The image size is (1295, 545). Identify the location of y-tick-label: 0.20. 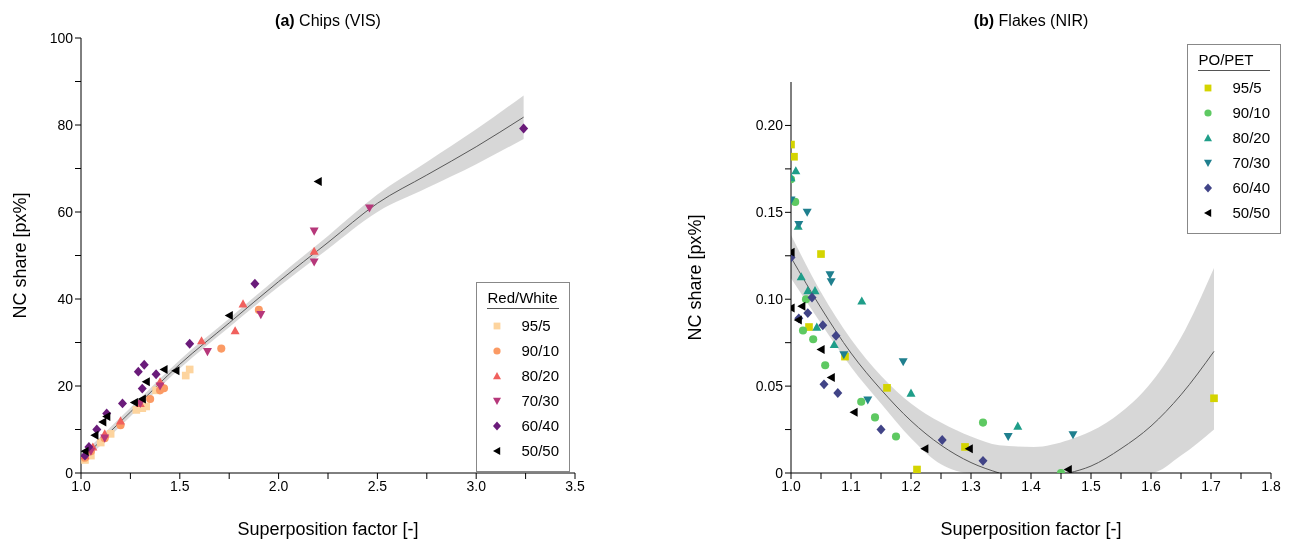
(769, 125).